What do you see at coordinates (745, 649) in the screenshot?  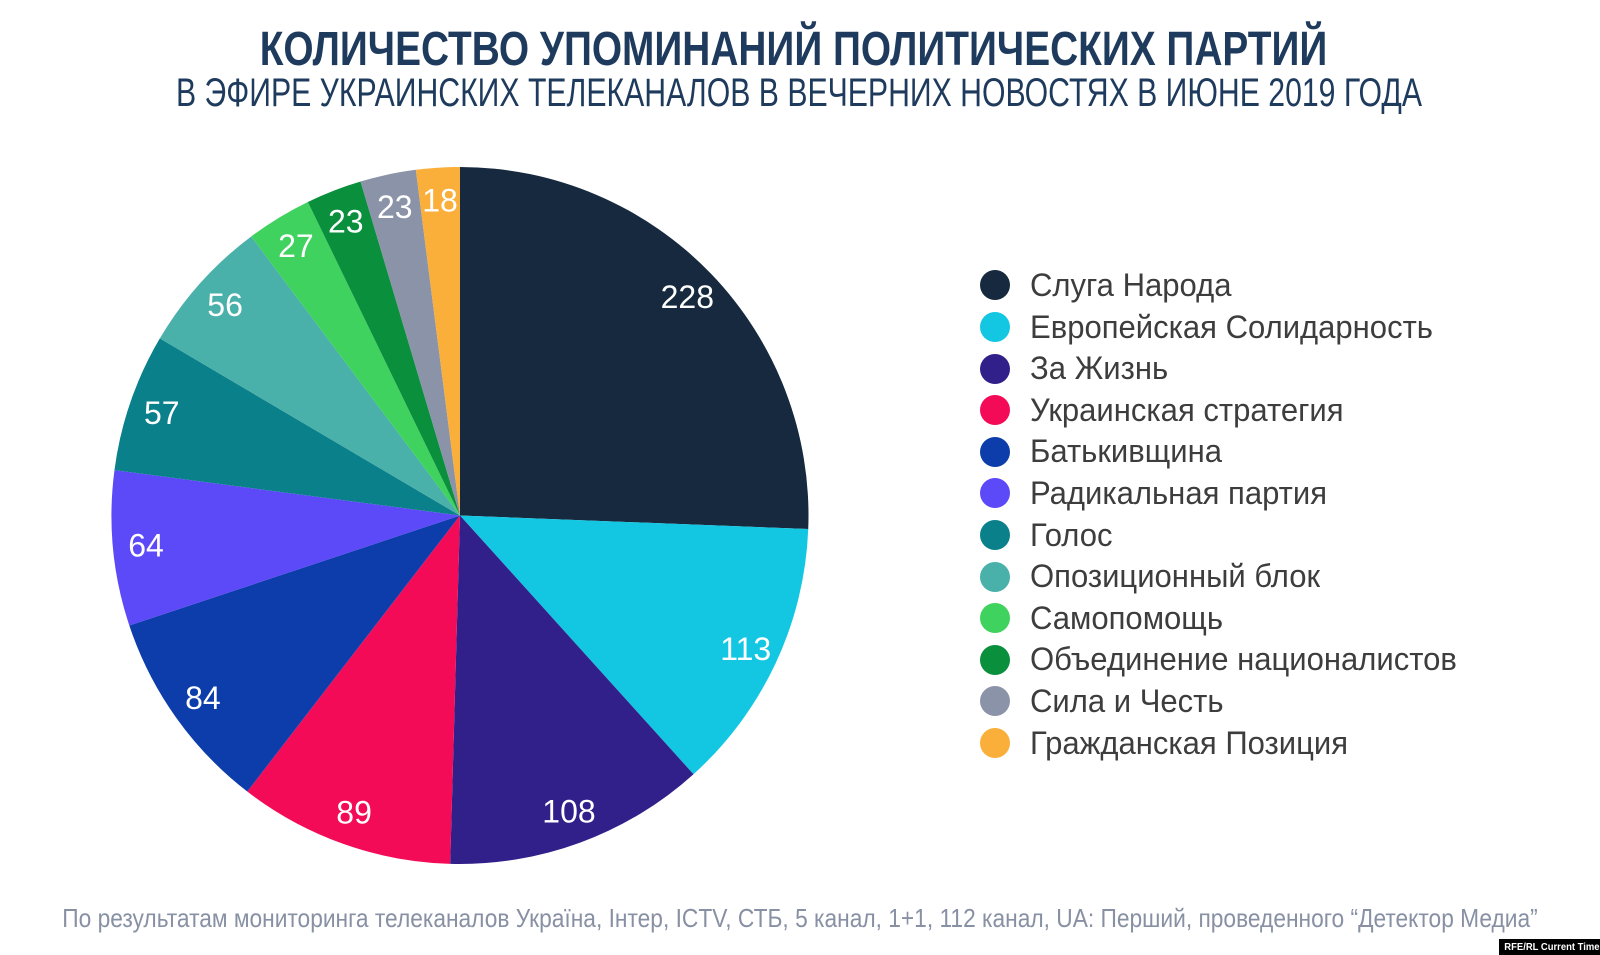 I see `svg-text: 113` at bounding box center [745, 649].